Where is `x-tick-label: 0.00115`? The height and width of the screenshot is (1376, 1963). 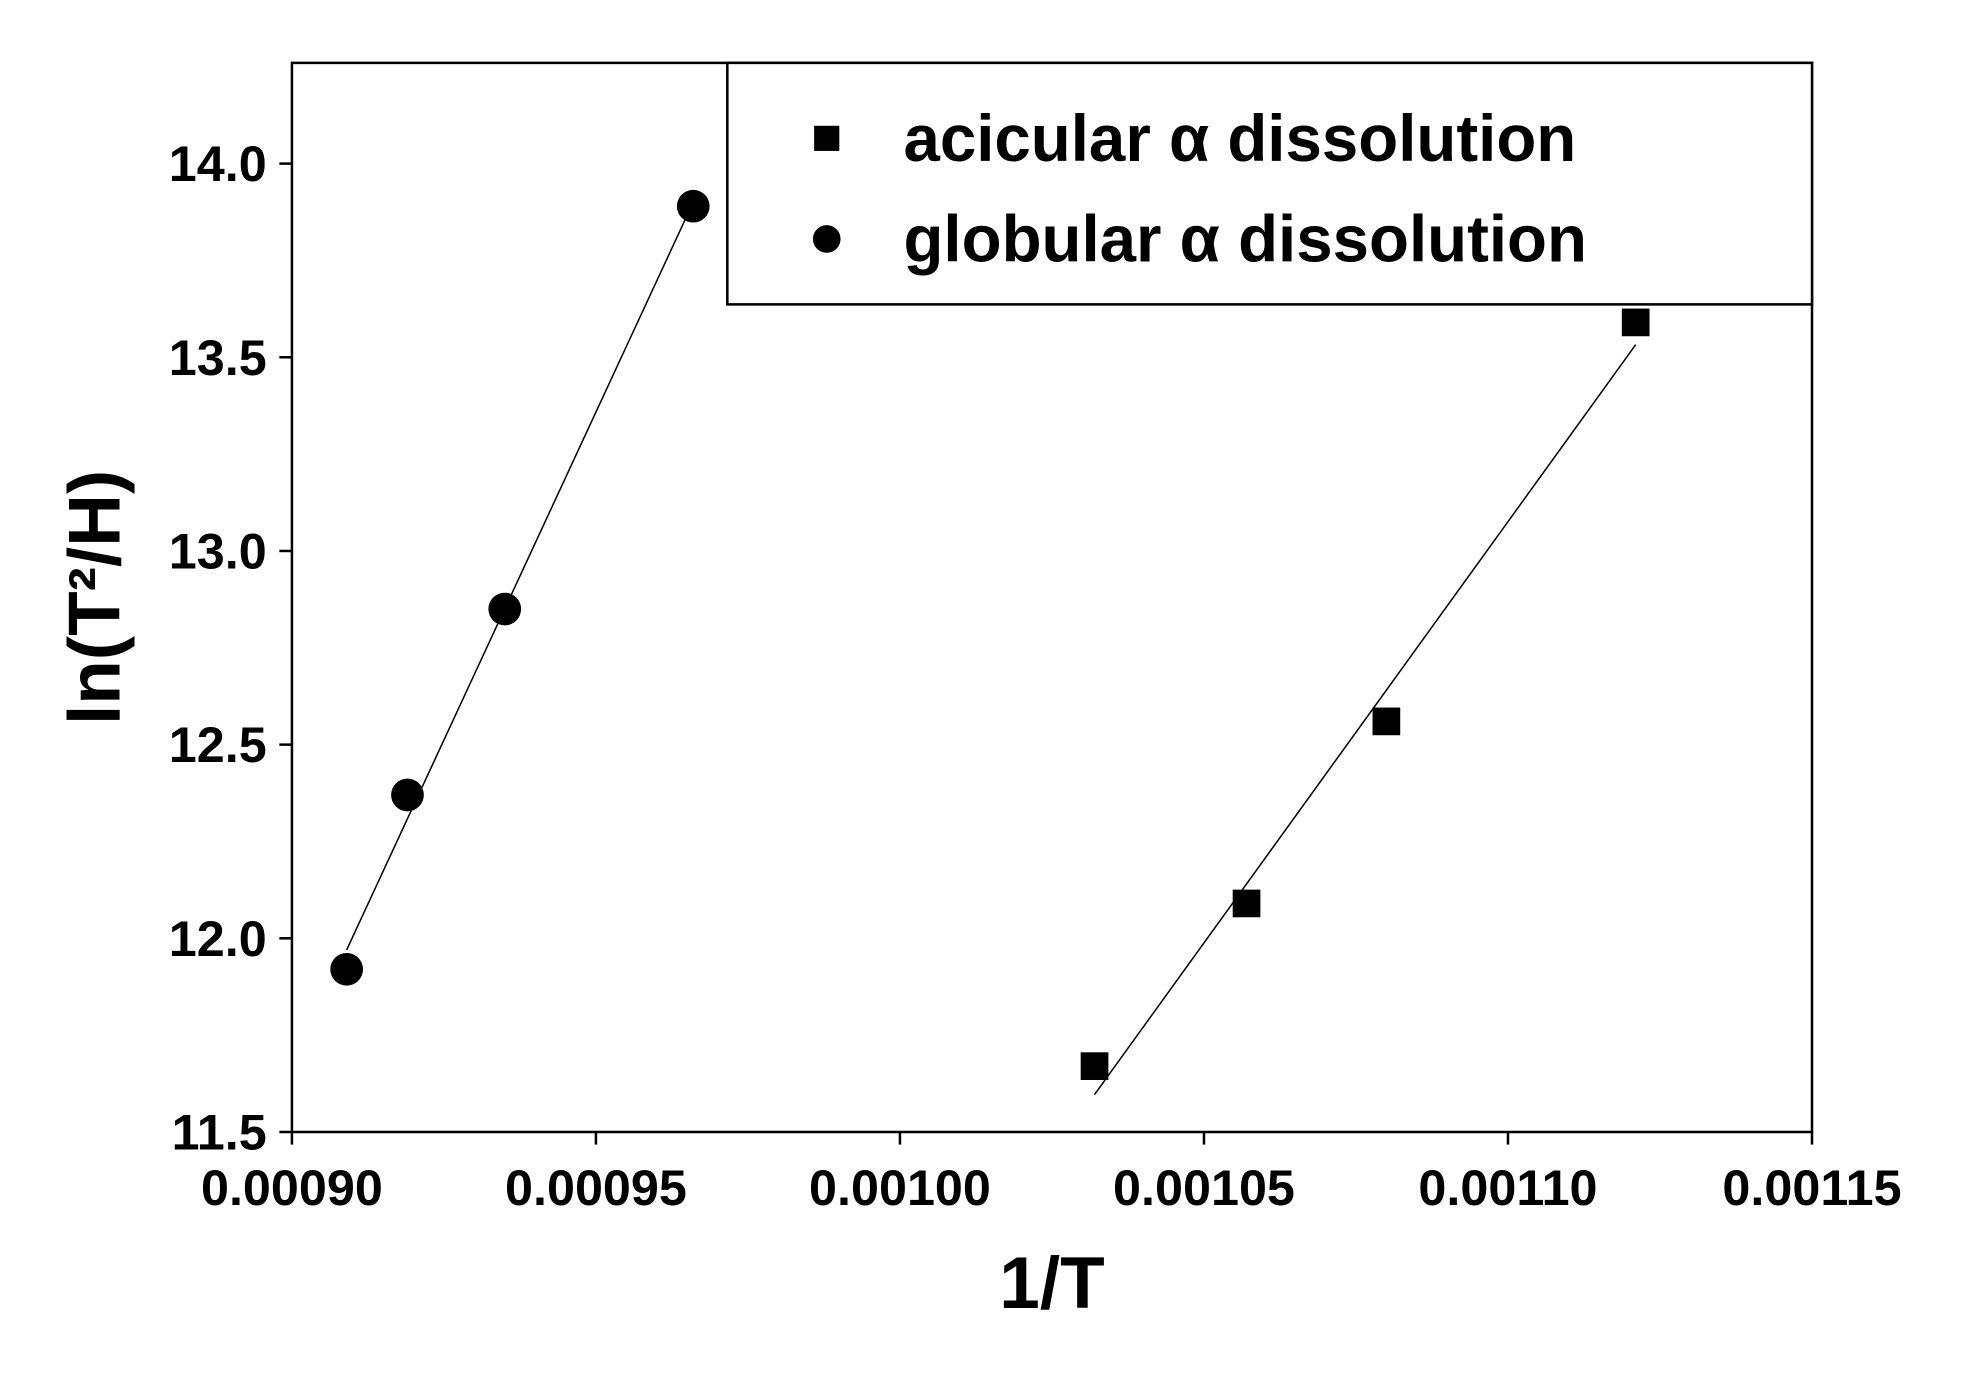
x-tick-label: 0.00115 is located at coordinates (1811, 1187).